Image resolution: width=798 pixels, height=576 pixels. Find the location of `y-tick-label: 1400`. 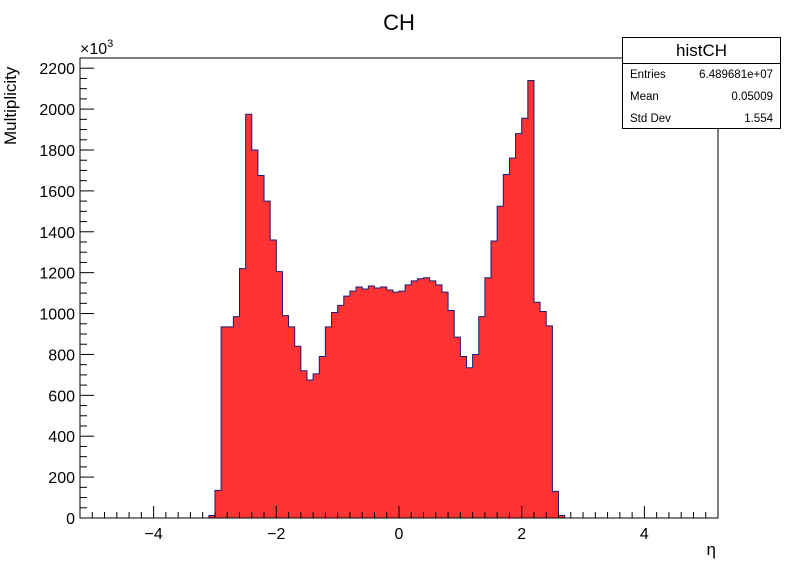

y-tick-label: 1400 is located at coordinates (57, 233).